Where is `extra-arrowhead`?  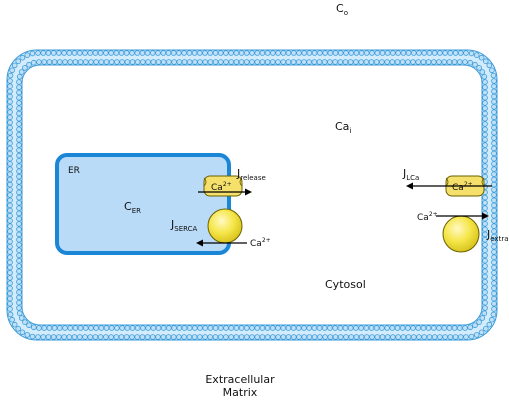
extra-arrowhead is located at coordinates (485, 216).